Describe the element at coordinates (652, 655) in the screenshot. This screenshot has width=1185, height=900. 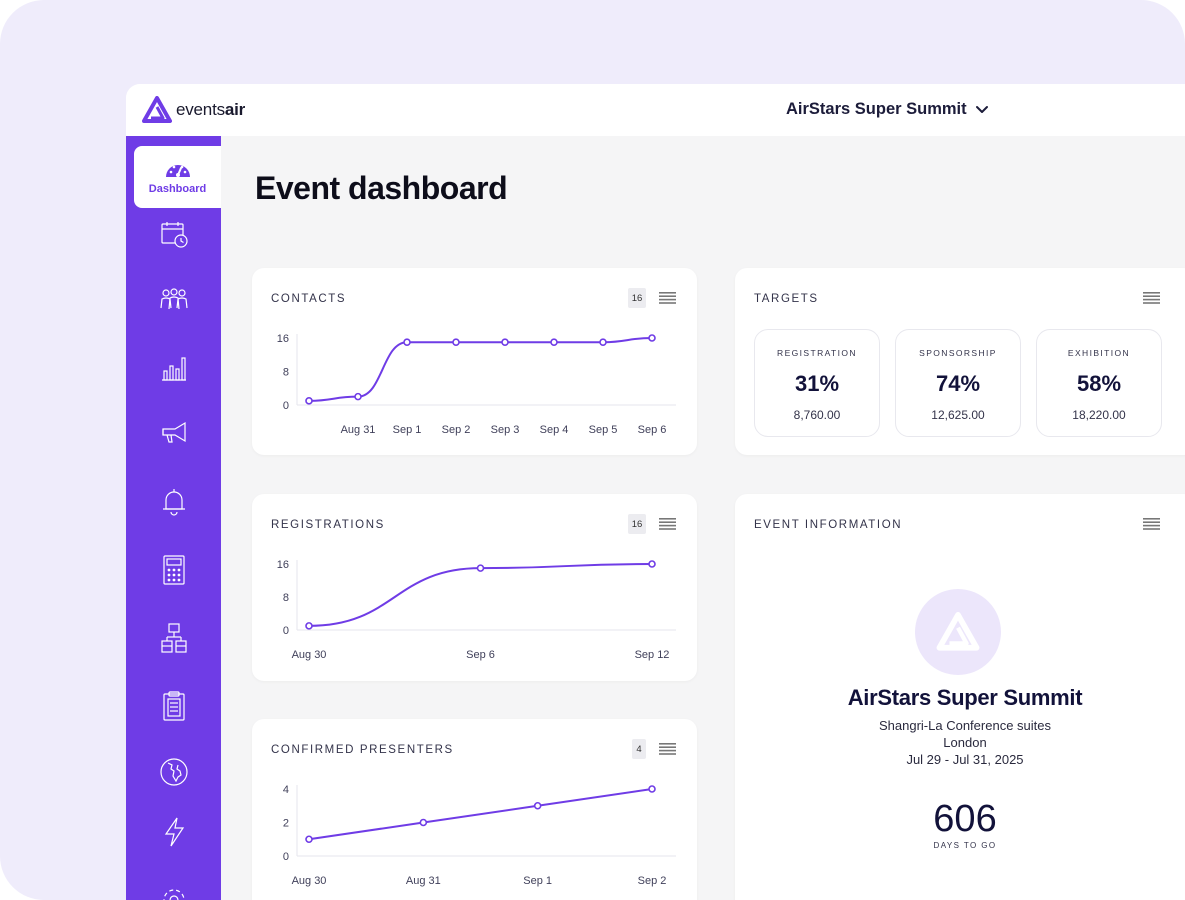
I see `x-tick-label: Sep 12` at that location.